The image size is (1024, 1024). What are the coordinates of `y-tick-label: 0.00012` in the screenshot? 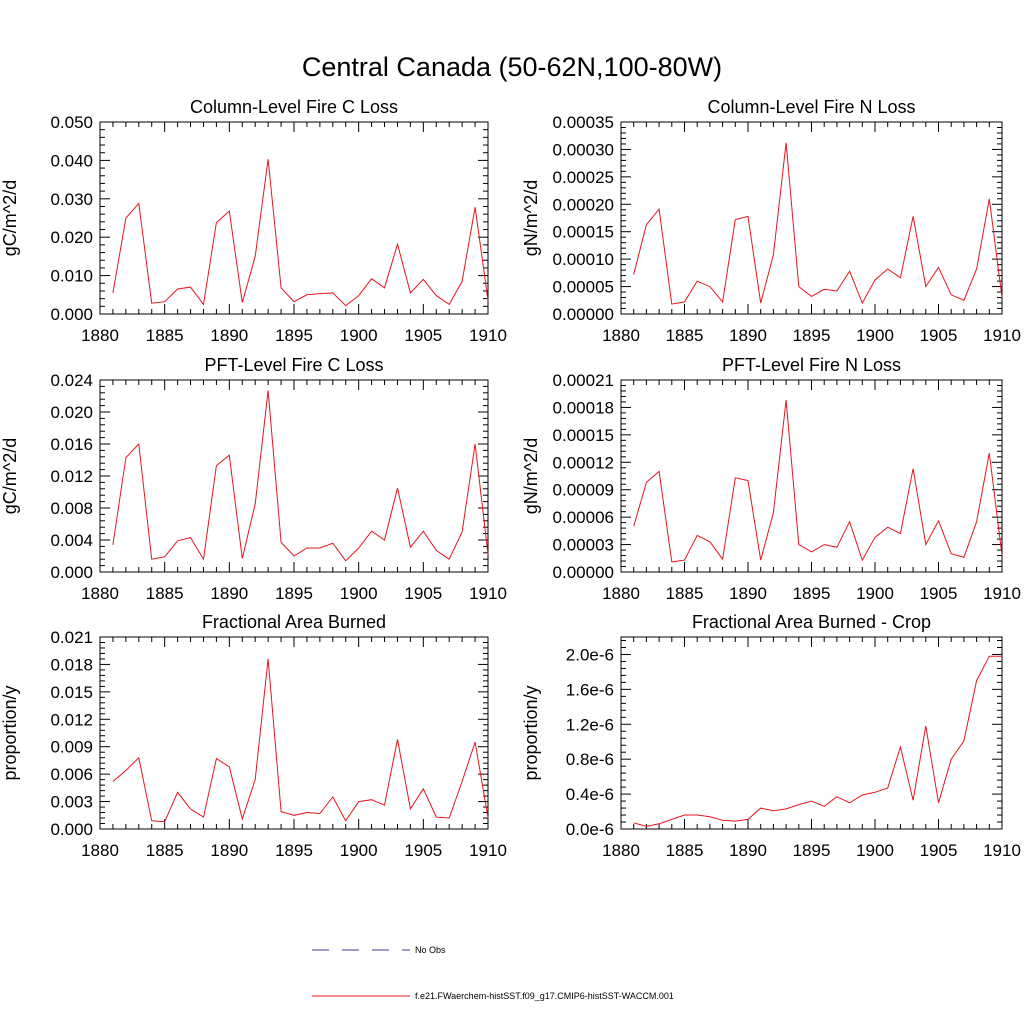 It's located at (583, 462).